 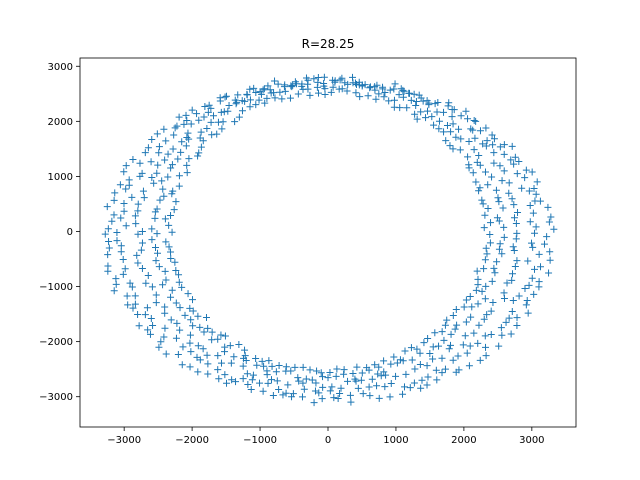 What do you see at coordinates (60, 122) in the screenshot?
I see `y-tick-label: 2000` at bounding box center [60, 122].